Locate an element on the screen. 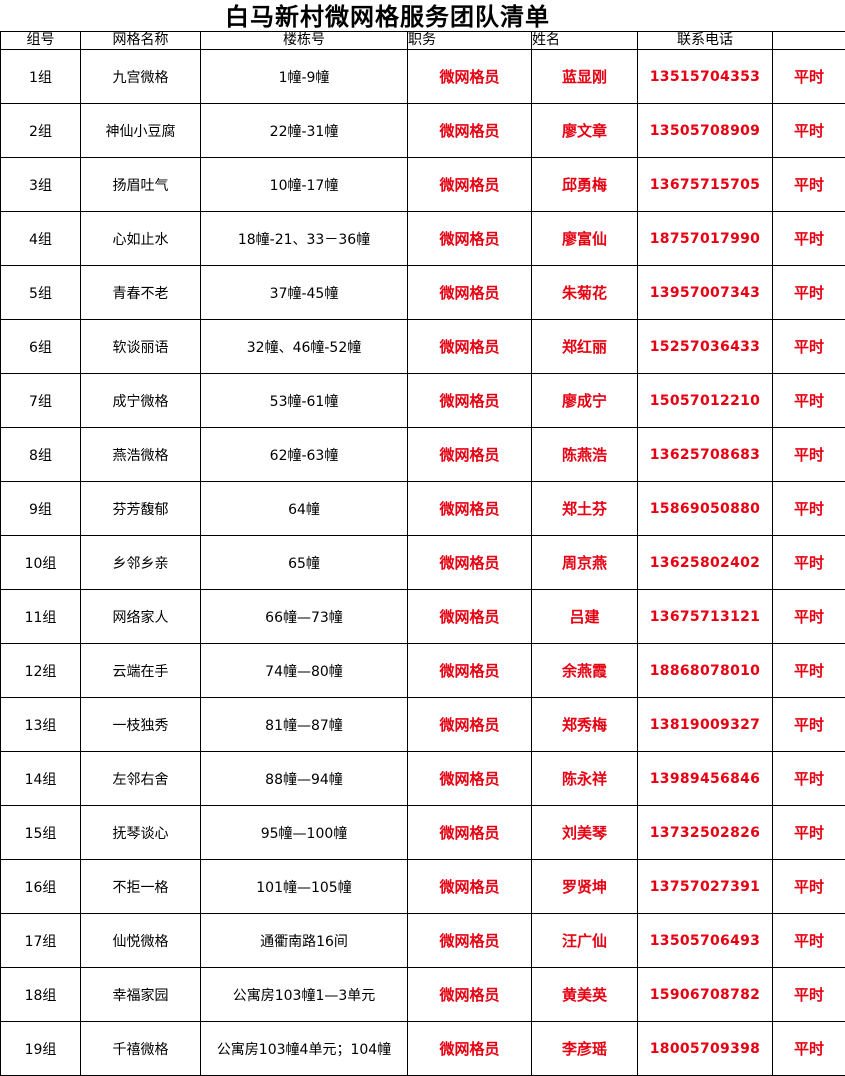 The image size is (845, 1076). cell-buildings: 22幢-31幢 is located at coordinates (304, 131).